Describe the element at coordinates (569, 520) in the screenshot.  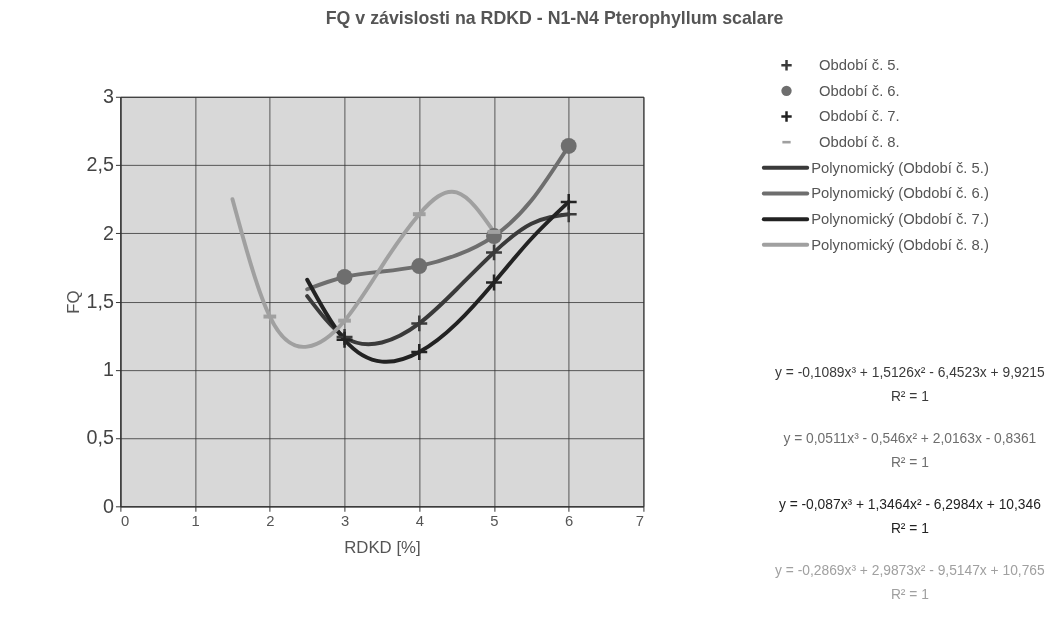
I see `x-tick-label: 6` at that location.